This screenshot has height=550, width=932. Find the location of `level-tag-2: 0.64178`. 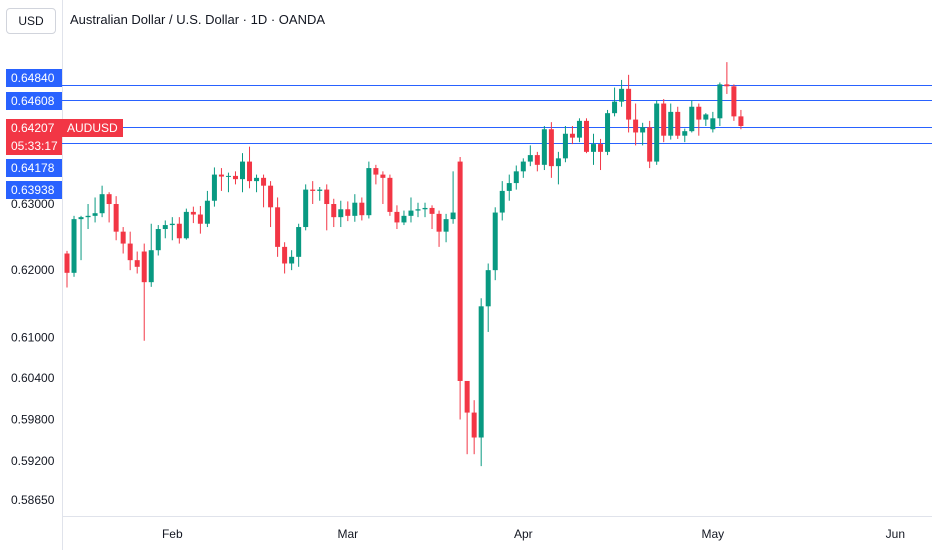

level-tag-2: 0.64178 is located at coordinates (34, 168).